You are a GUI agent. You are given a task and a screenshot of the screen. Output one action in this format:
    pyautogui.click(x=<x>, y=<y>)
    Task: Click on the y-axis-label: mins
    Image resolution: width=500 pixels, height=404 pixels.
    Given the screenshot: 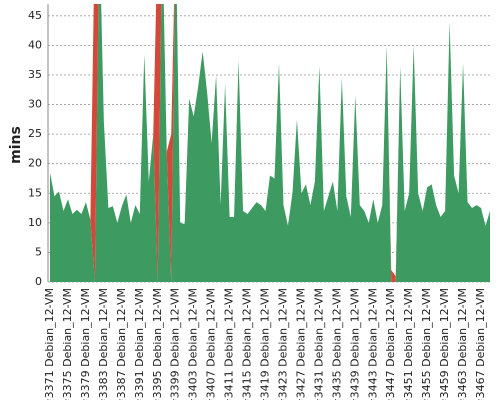 What is the action you would take?
    pyautogui.click(x=16, y=145)
    